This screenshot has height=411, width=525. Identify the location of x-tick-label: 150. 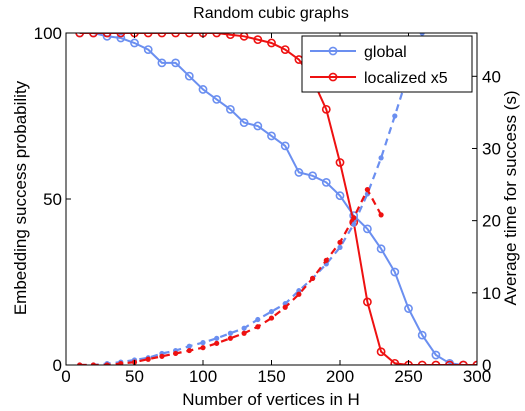
(271, 376).